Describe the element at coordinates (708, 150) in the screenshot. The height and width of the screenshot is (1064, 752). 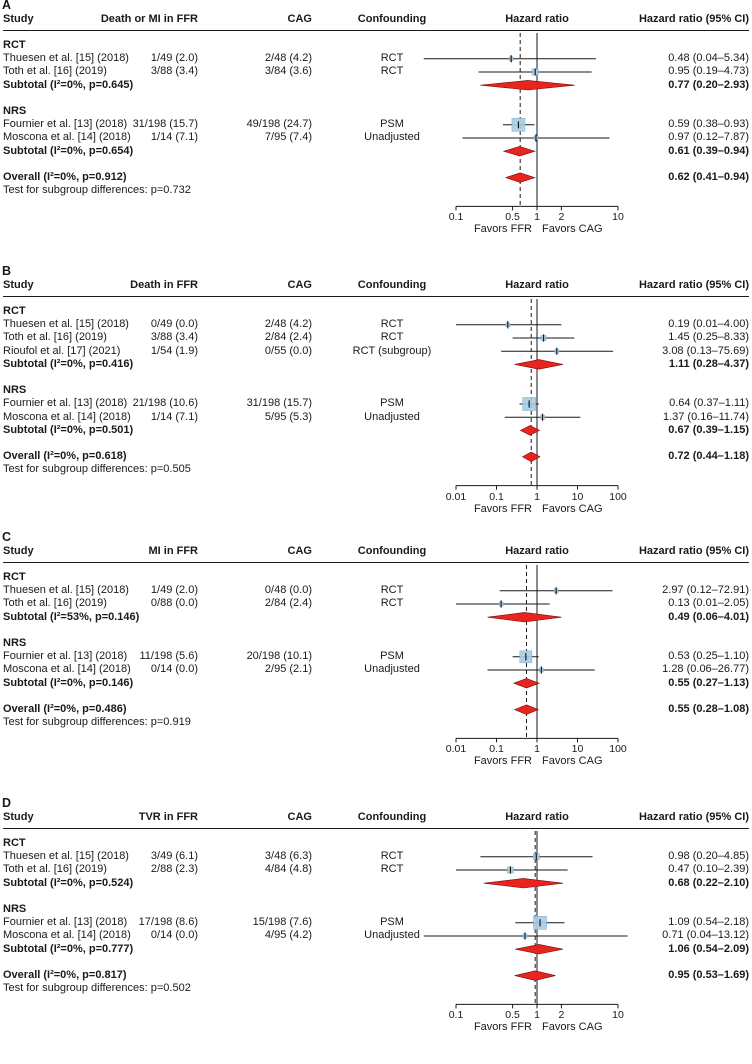
I see `subtotal-ci: 0.61 (0.39–0.94)` at that location.